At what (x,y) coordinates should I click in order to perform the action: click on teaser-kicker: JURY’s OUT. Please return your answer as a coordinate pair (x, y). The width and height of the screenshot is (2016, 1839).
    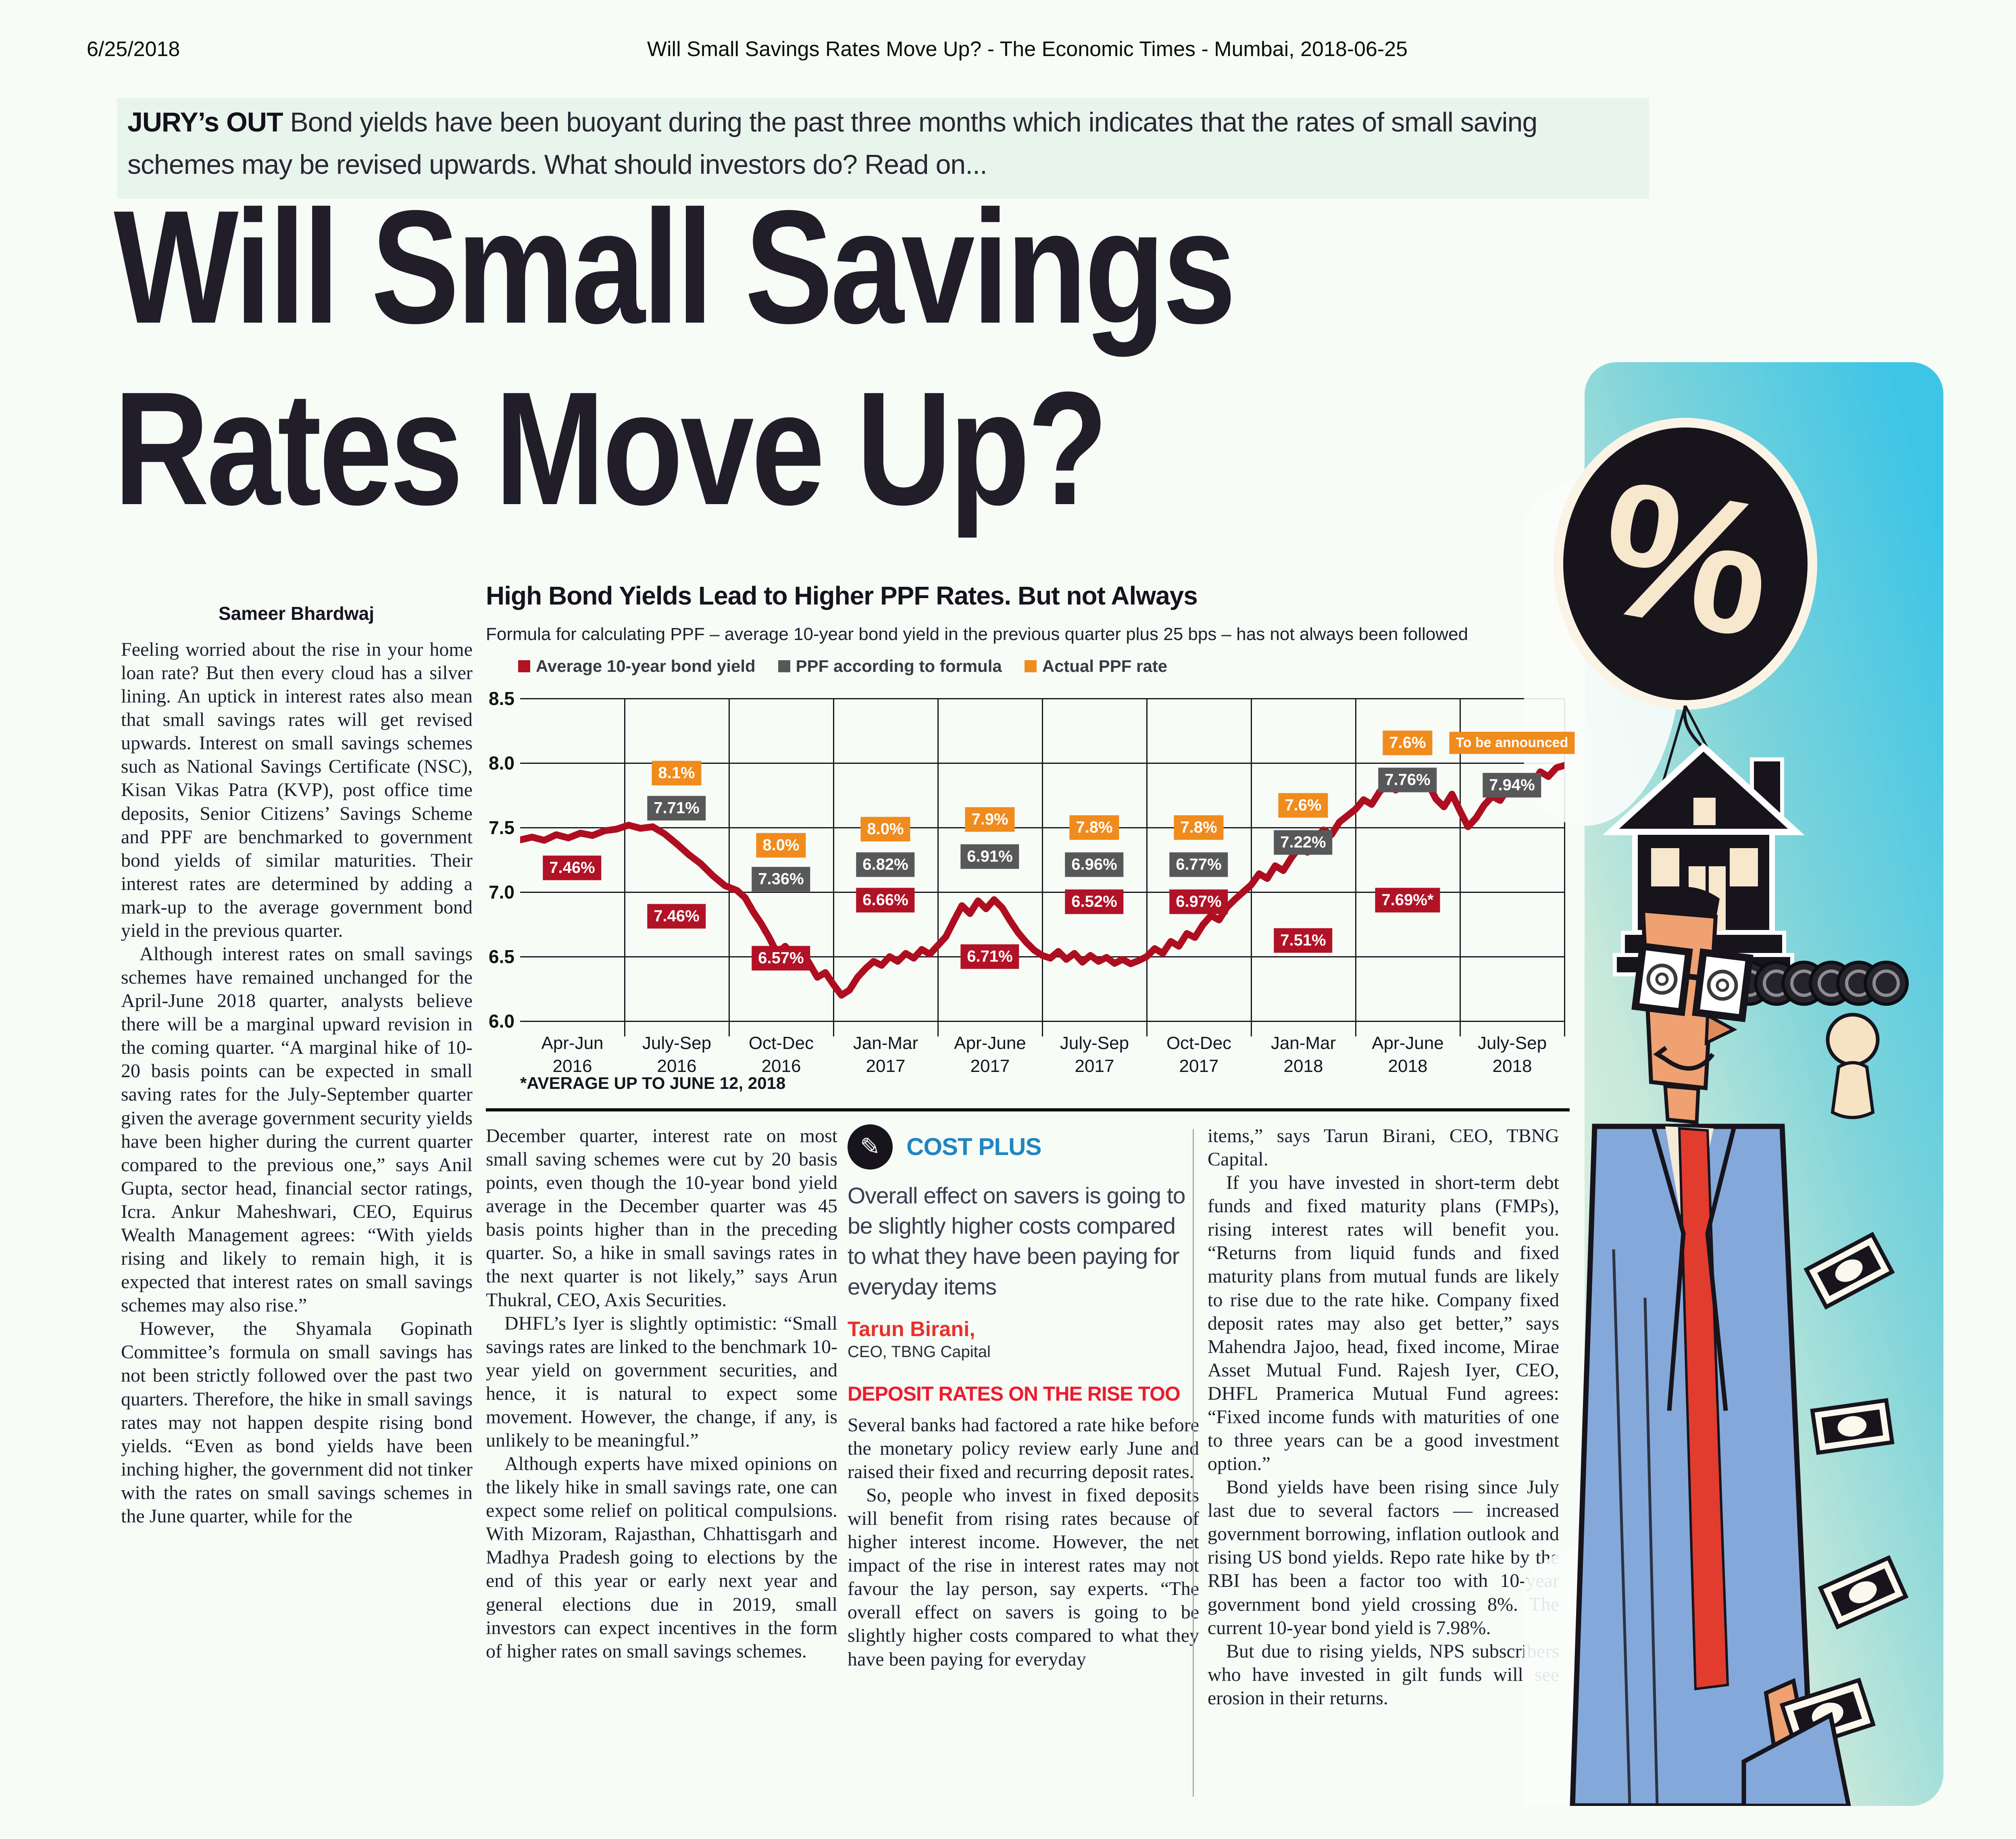
    Looking at the image, I should click on (205, 122).